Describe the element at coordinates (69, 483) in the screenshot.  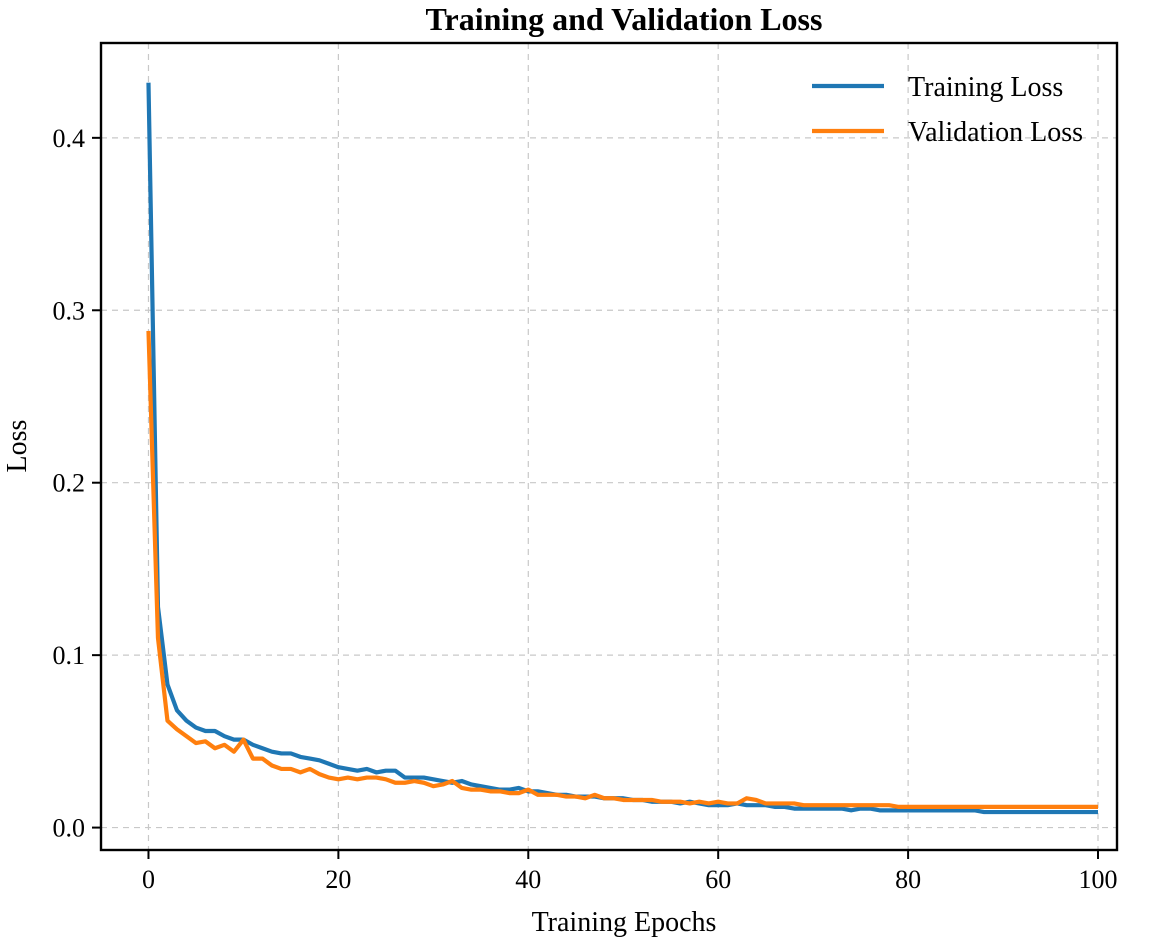
I see `y-tick-label: 0.2` at that location.